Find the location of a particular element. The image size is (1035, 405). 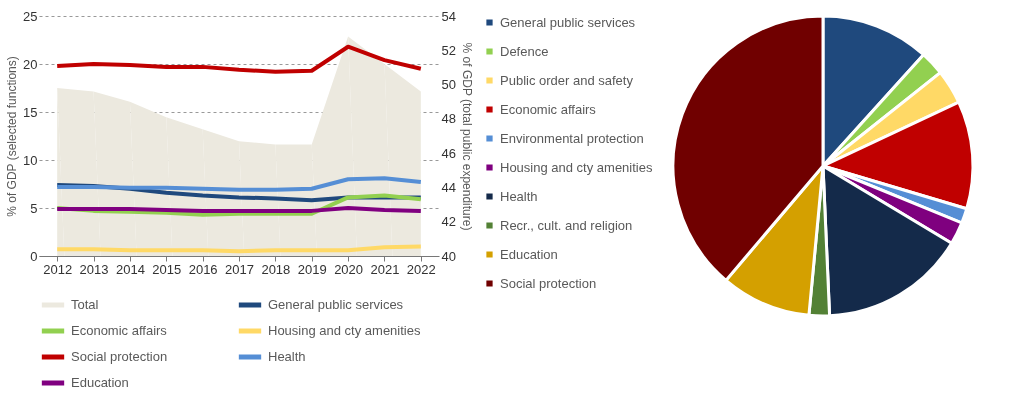

y-tick-label: 5 is located at coordinates (34, 208).